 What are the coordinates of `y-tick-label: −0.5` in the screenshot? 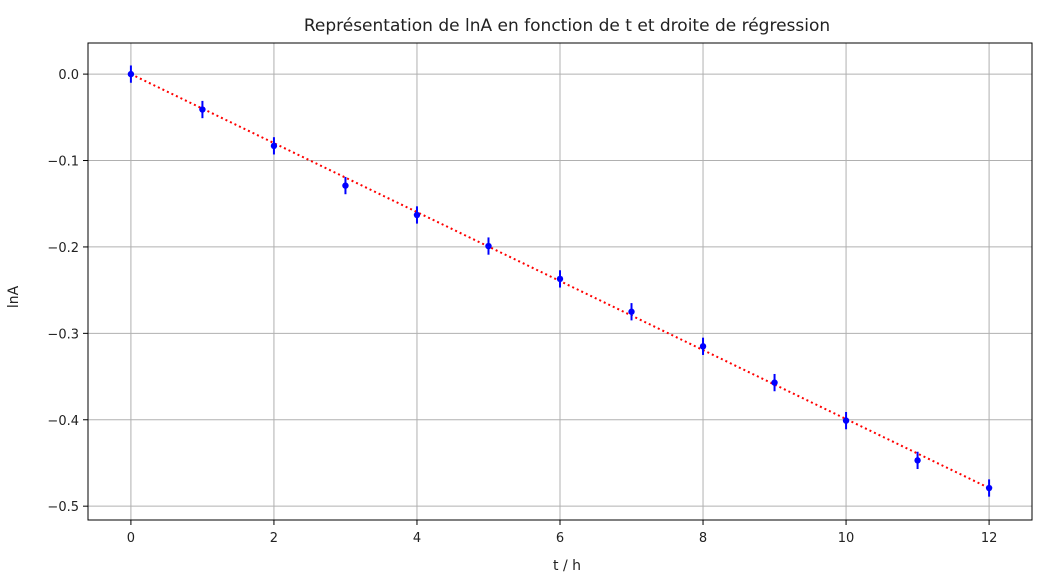 It's located at (63, 507).